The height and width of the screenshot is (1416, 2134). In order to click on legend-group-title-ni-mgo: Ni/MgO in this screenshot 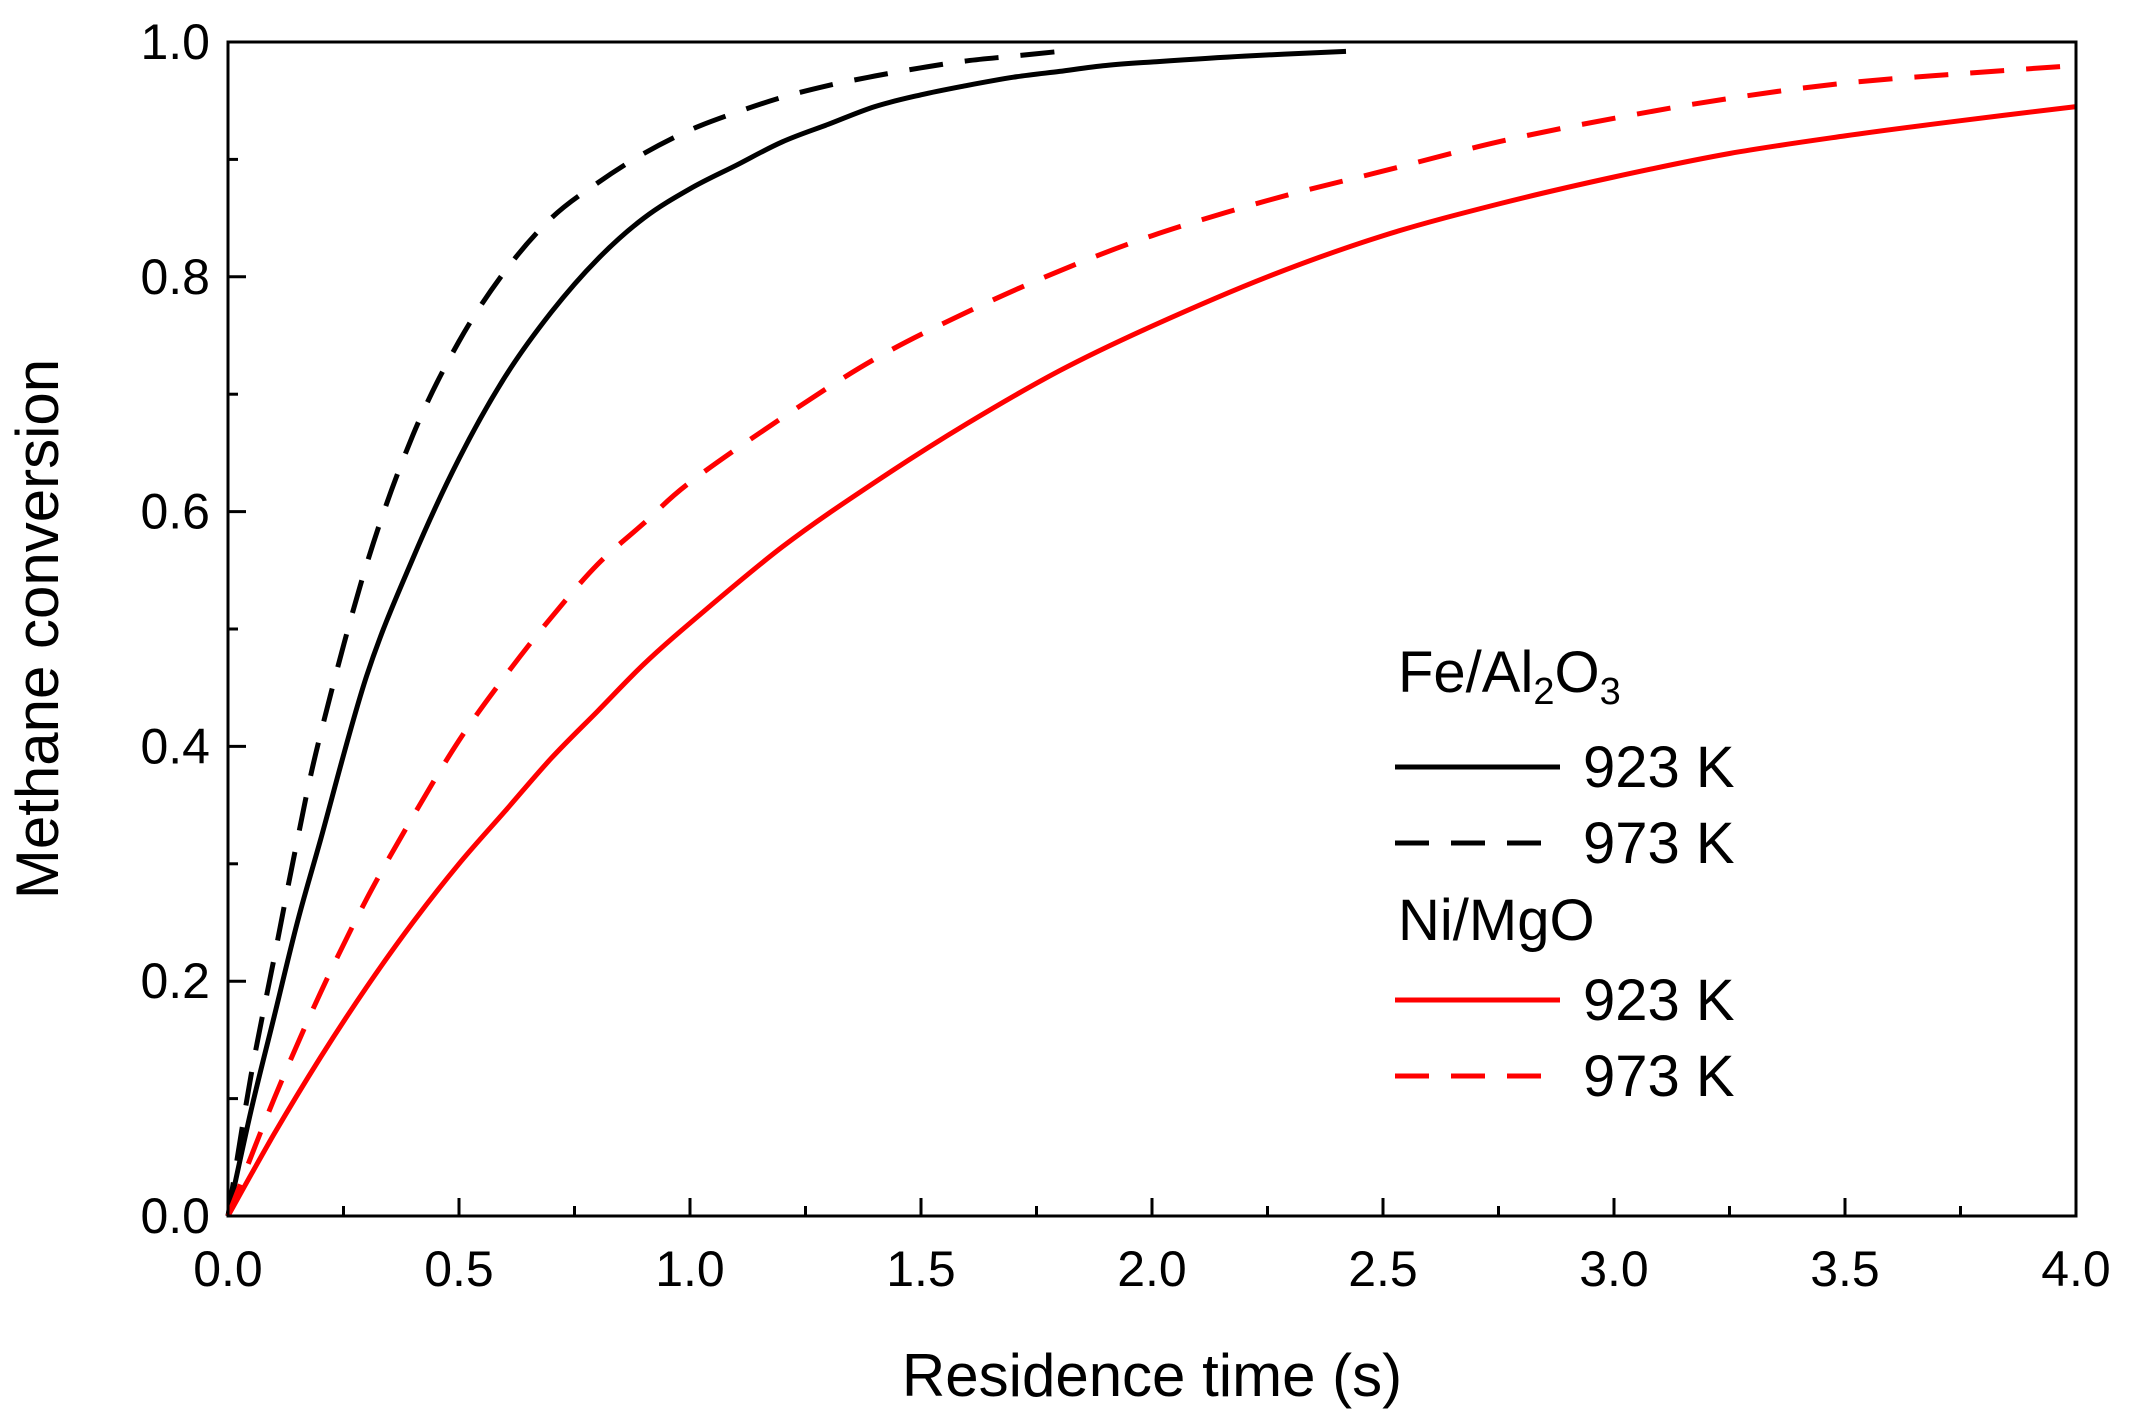, I will do `click(1496, 920)`.